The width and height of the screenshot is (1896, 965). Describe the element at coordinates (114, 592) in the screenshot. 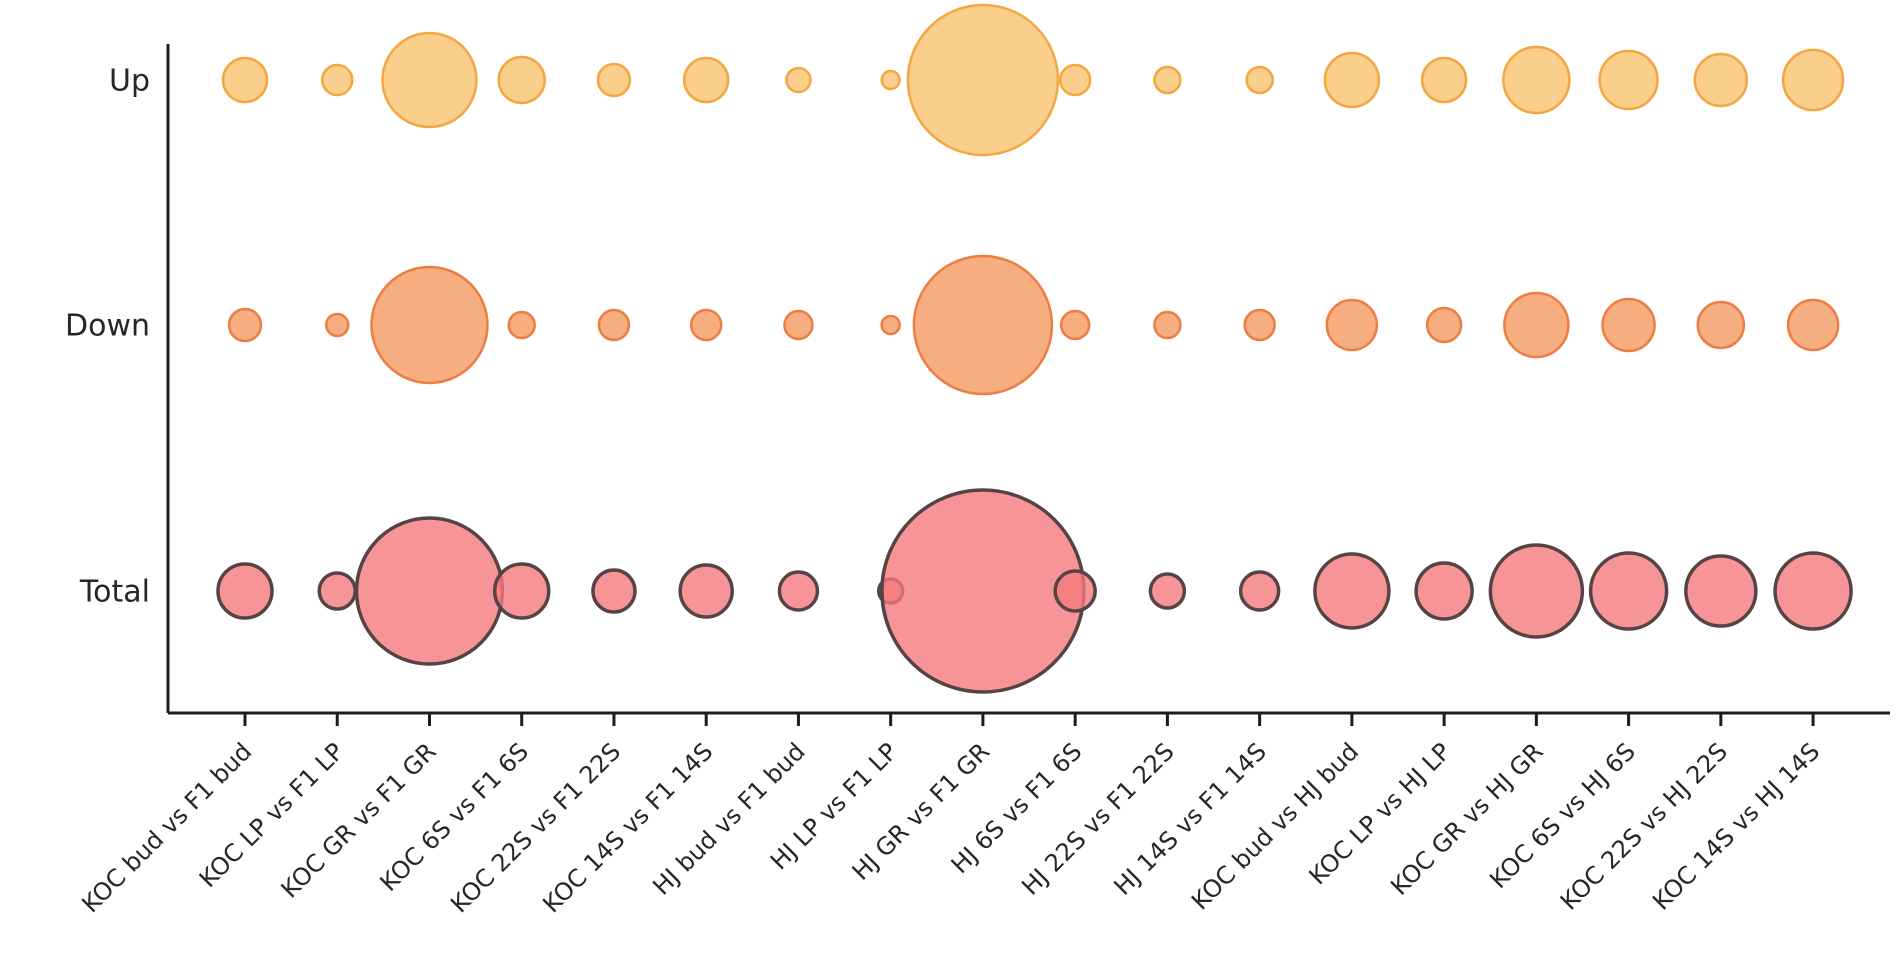

I see `y-tick-label-total: Total` at that location.